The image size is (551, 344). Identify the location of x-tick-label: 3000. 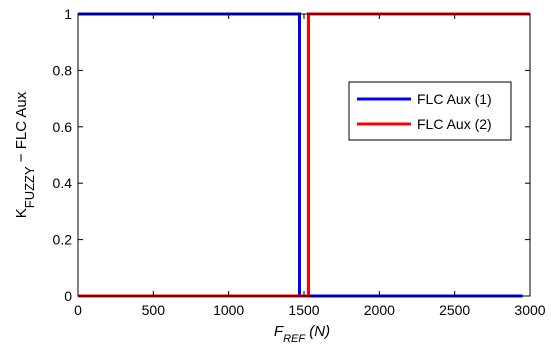
(529, 310).